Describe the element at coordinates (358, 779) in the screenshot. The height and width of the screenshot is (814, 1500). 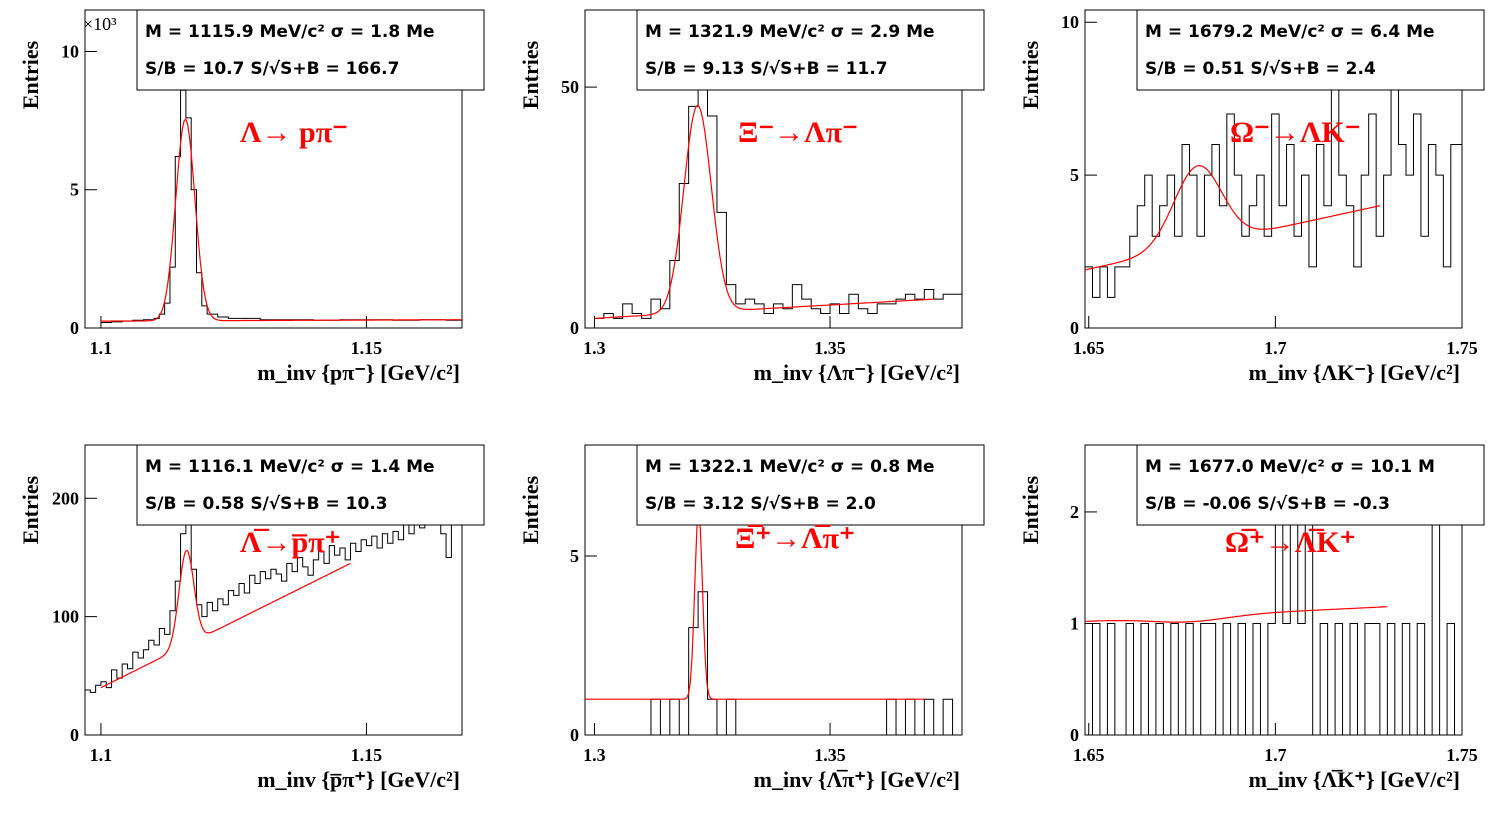
I see `x-axis-label: m_inv {p̅π⁺} [GeV/c²]` at that location.